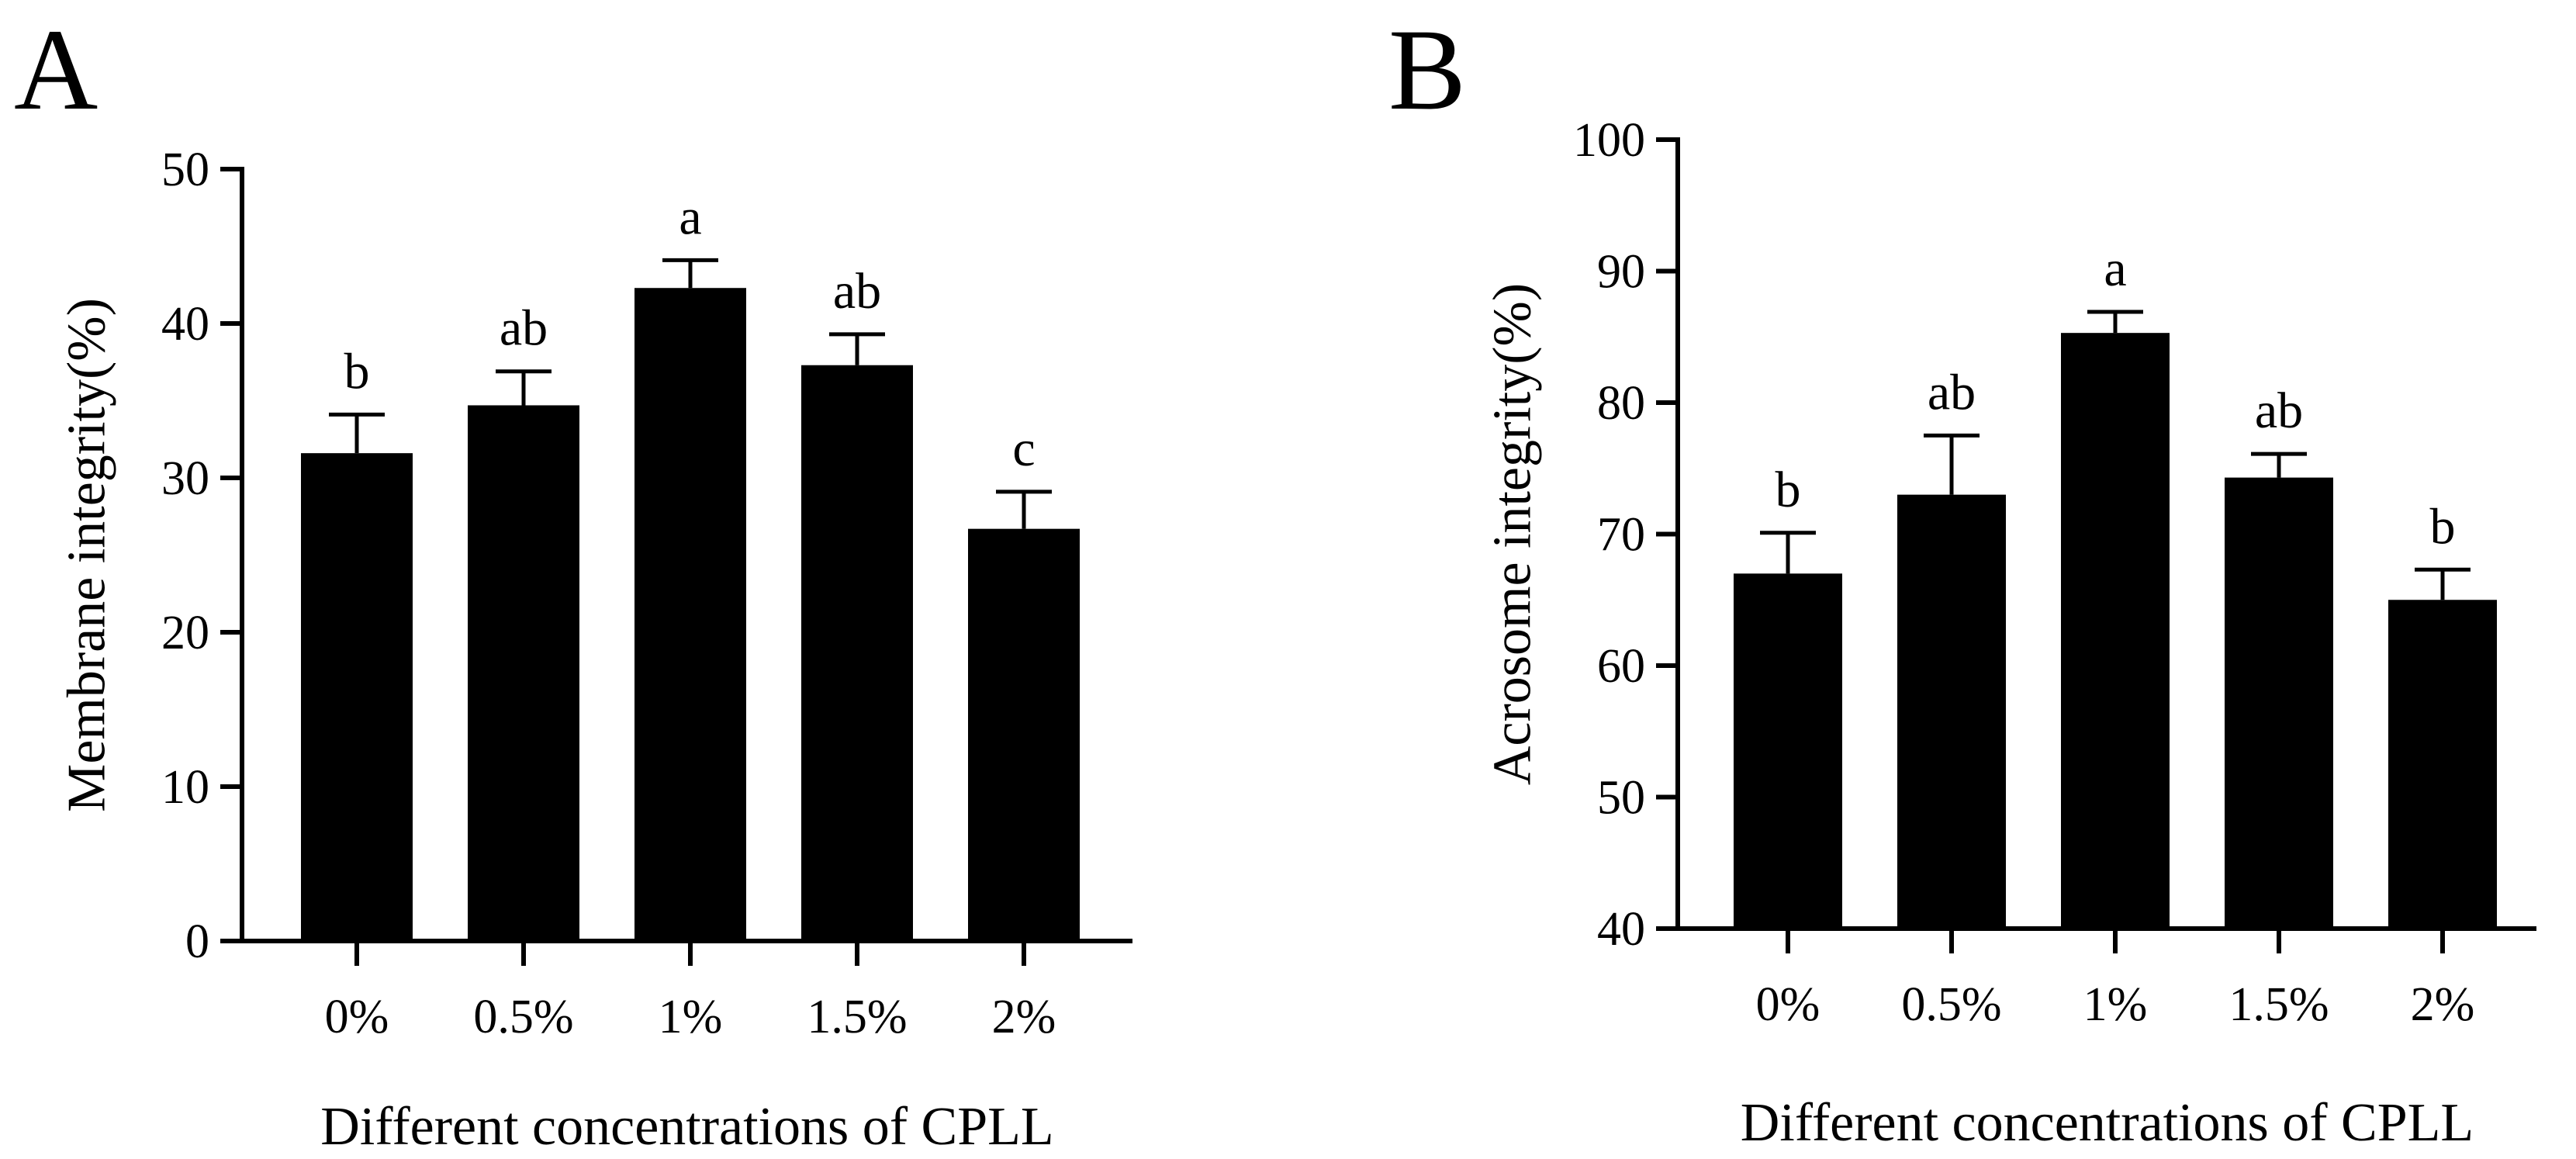 The height and width of the screenshot is (1159, 2576). Describe the element at coordinates (1621, 272) in the screenshot. I see `panel-b-y-tick-label: 90` at that location.